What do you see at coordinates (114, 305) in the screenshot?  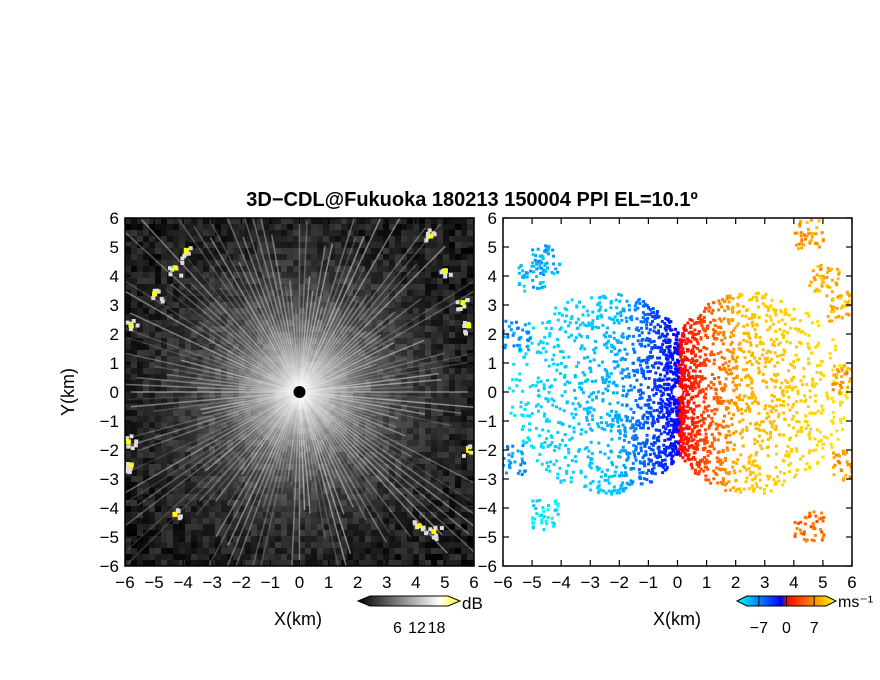 I see `y-tick-label: 3` at bounding box center [114, 305].